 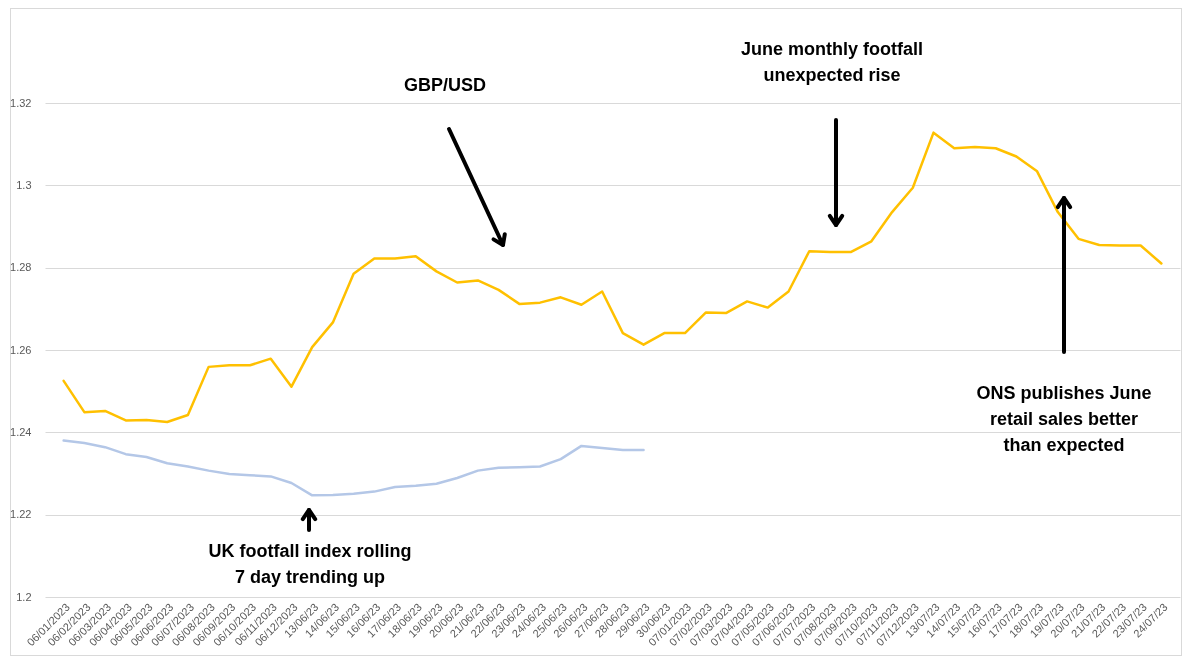 What do you see at coordinates (24, 596) in the screenshot?
I see `y-tick-label: 1.2` at bounding box center [24, 596].